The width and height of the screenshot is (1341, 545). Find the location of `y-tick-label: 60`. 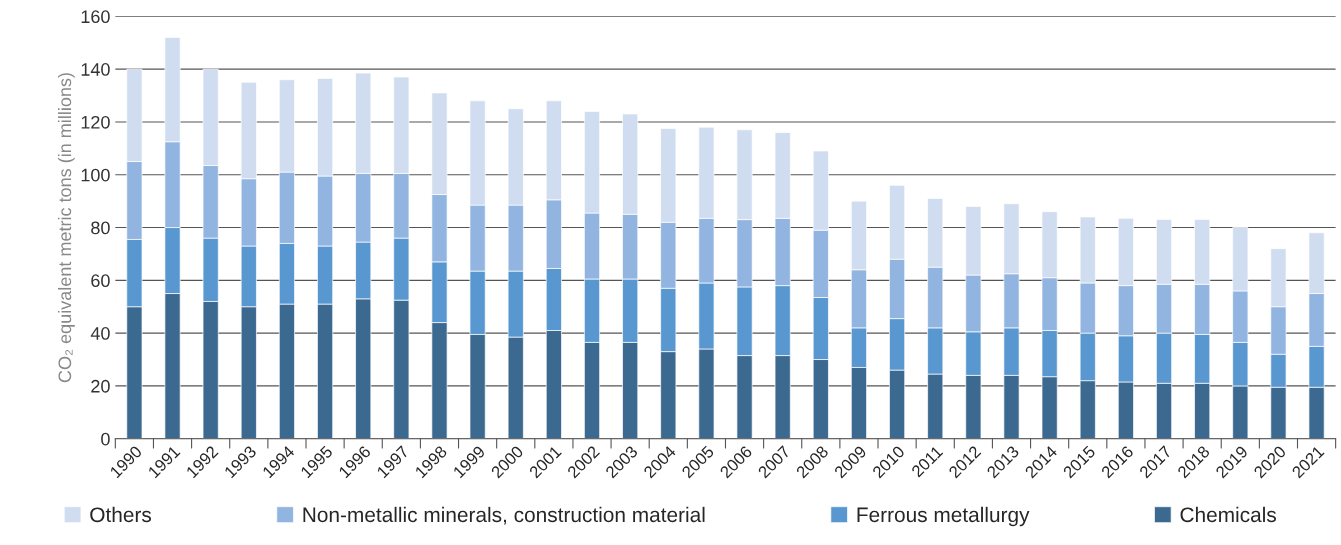

y-tick-label: 60 is located at coordinates (100, 281).